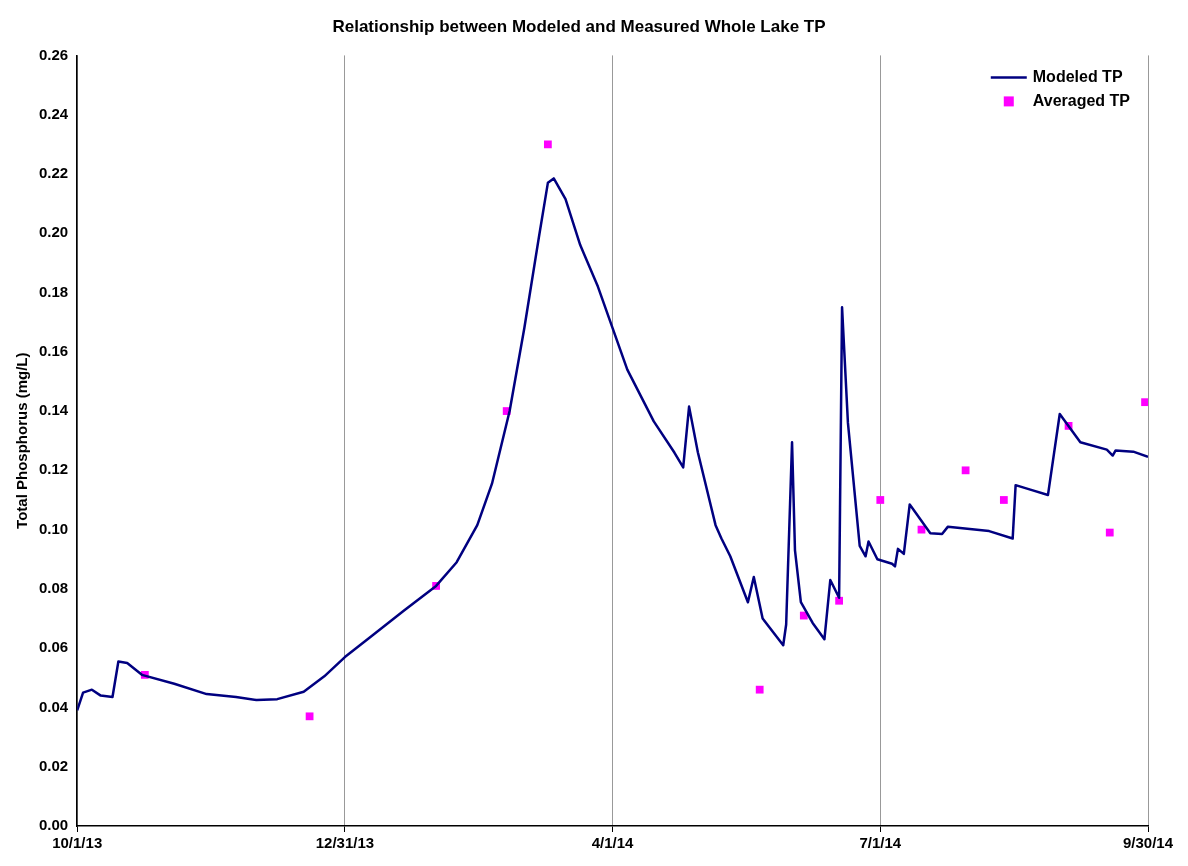 This screenshot has height=866, width=1188. What do you see at coordinates (53, 54) in the screenshot?
I see `y-tick-label: 0.26` at bounding box center [53, 54].